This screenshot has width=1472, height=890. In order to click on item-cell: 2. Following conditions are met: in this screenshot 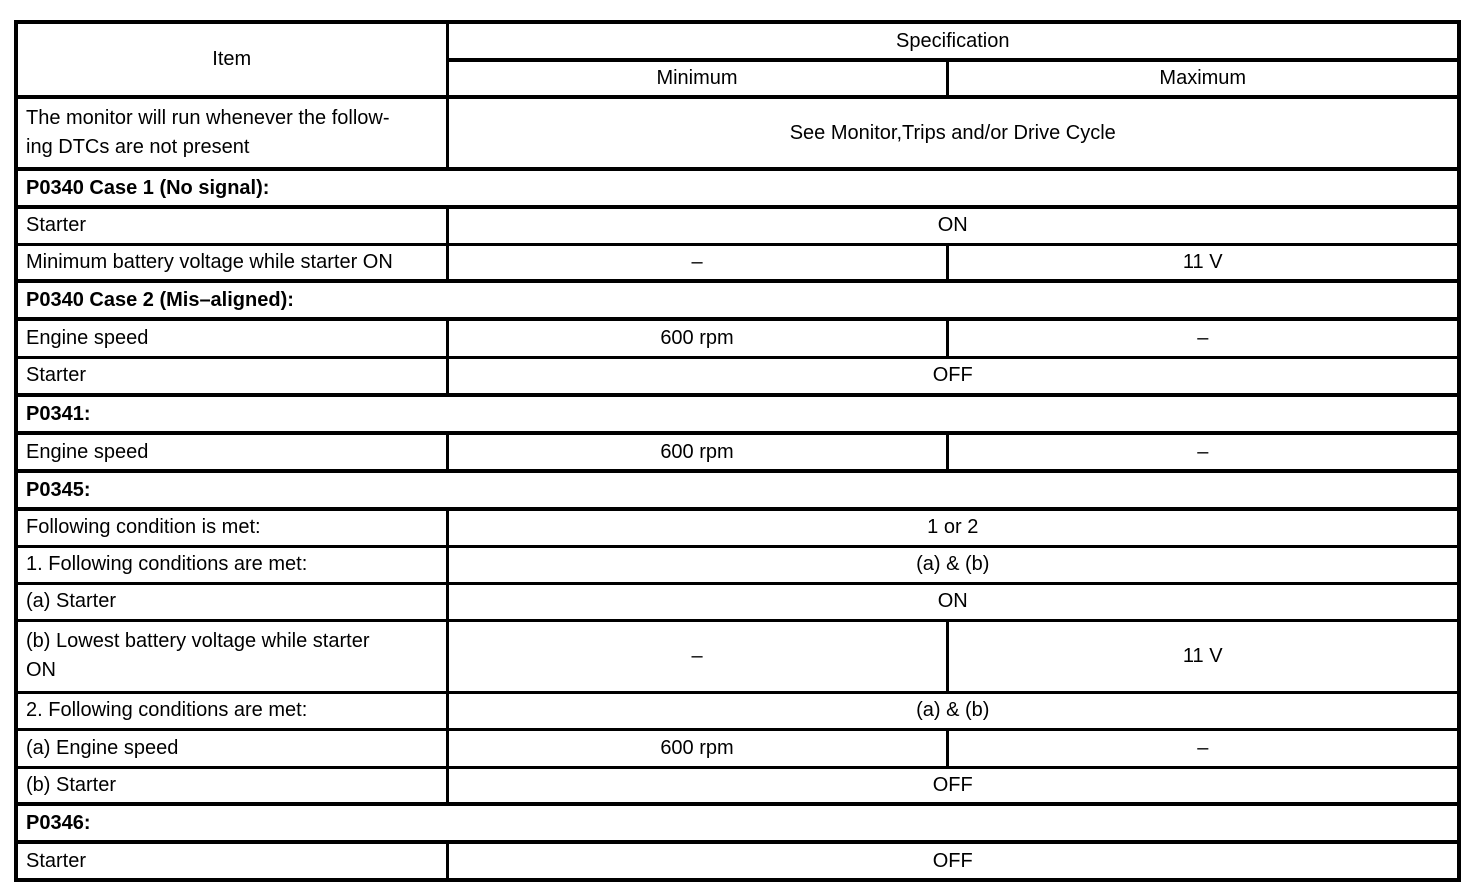, I will do `click(231, 710)`.